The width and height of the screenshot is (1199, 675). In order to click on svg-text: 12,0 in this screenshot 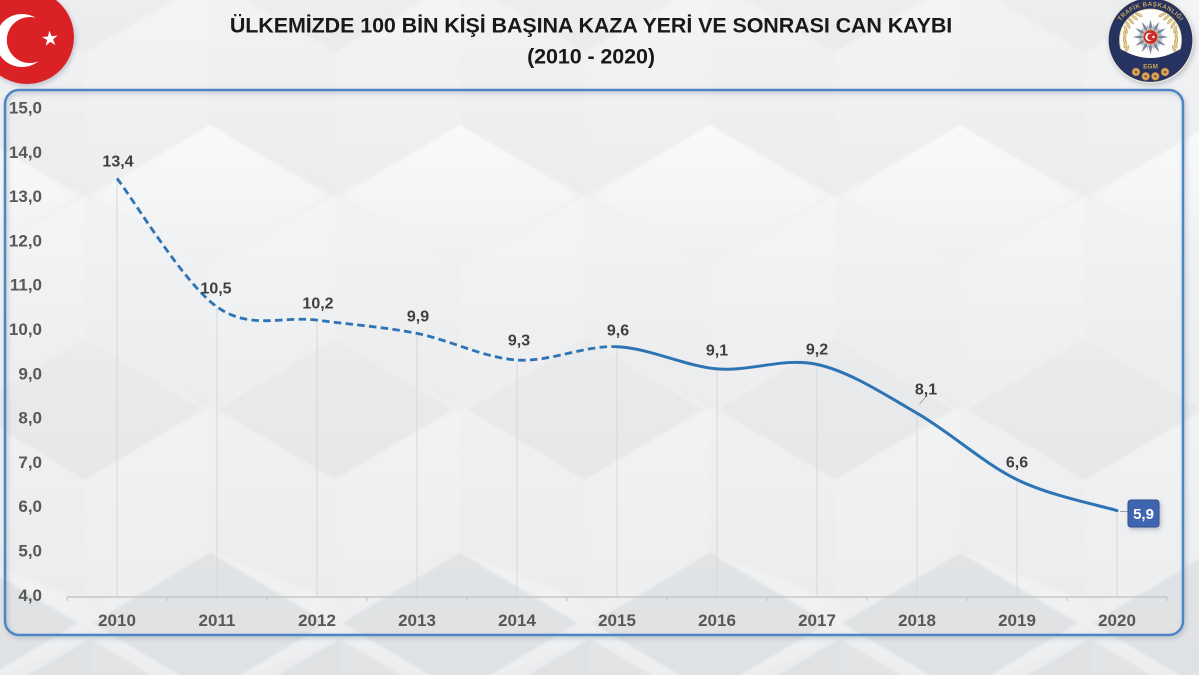, I will do `click(25, 240)`.